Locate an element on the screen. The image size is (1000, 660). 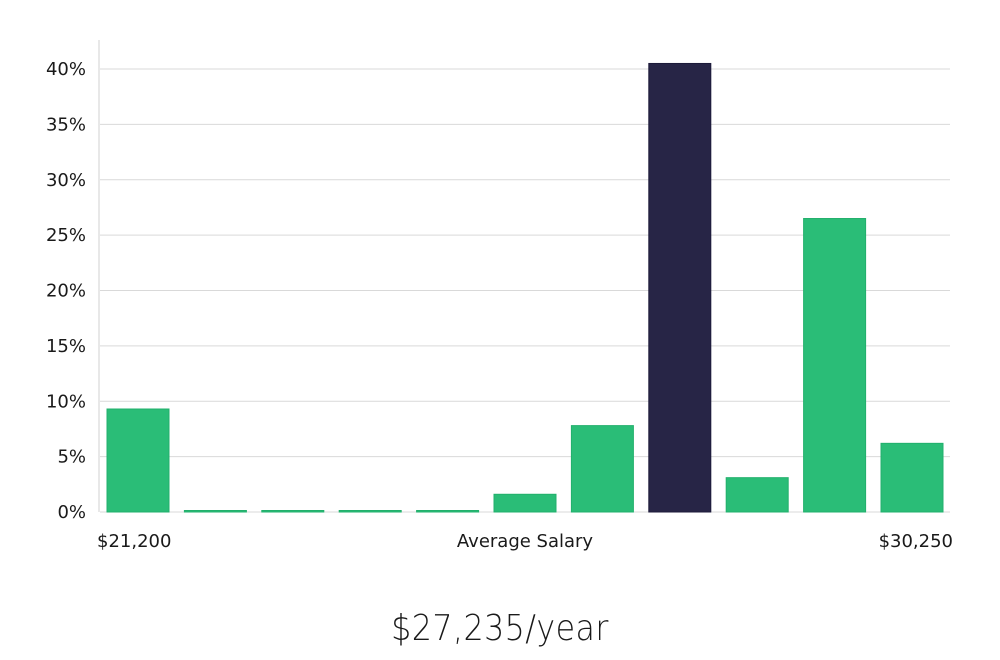
x-label-max: $30,250 is located at coordinates (916, 541).